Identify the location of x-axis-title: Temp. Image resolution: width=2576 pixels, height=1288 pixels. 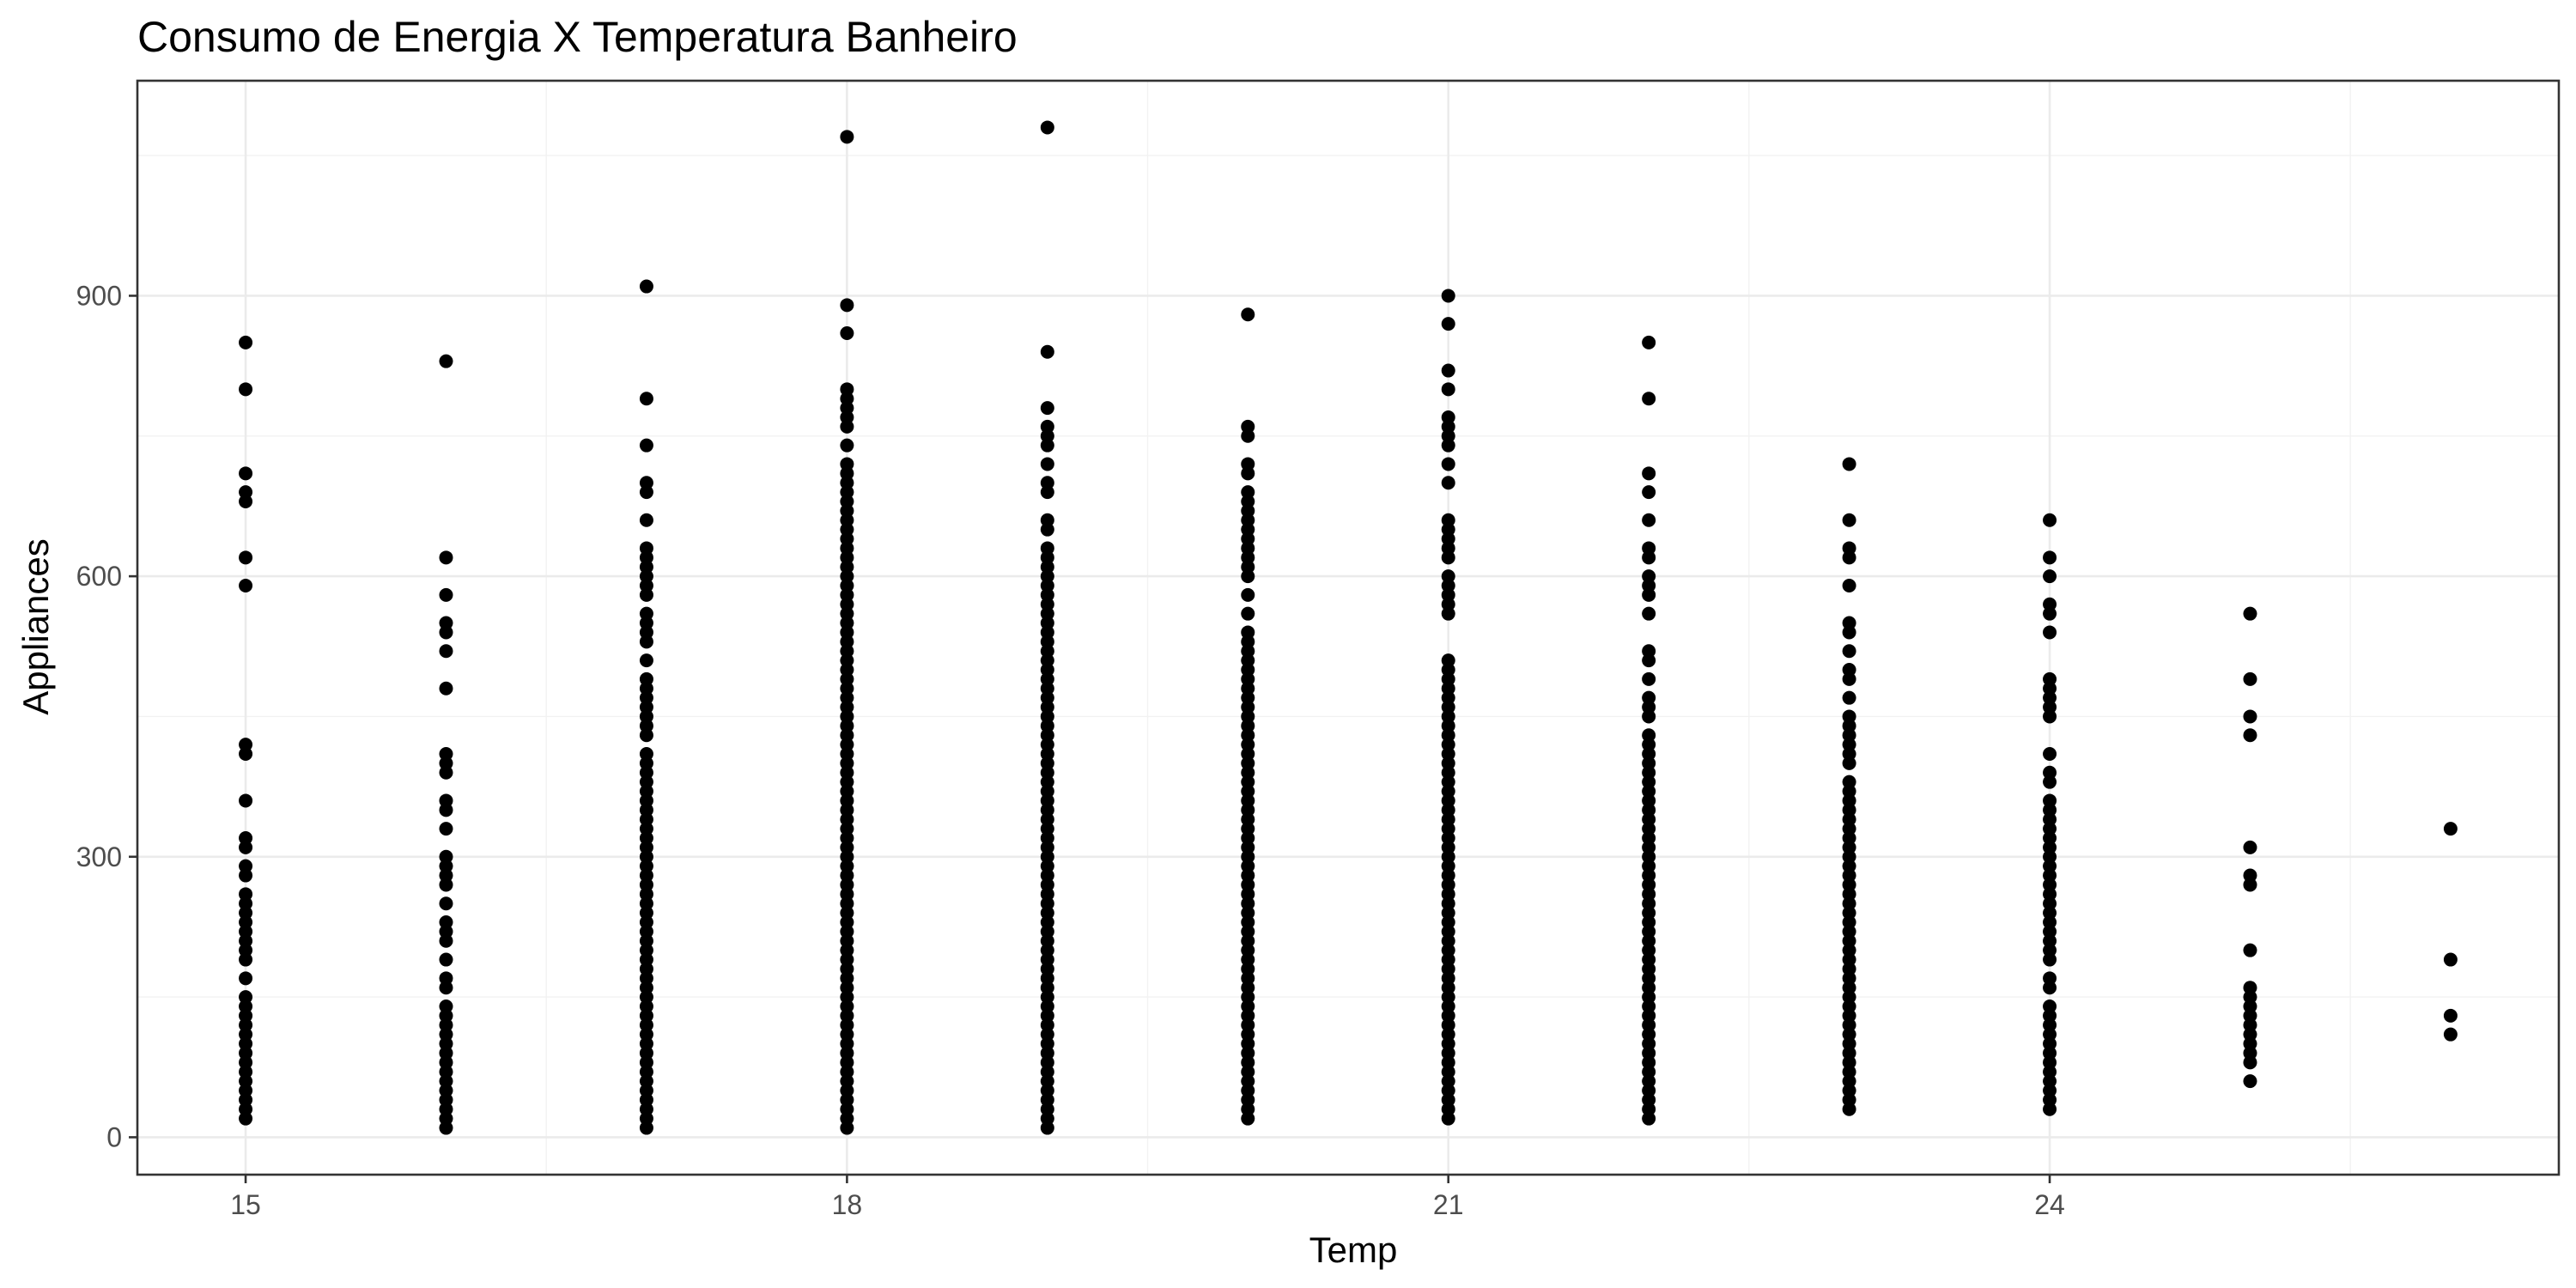
(1353, 1250).